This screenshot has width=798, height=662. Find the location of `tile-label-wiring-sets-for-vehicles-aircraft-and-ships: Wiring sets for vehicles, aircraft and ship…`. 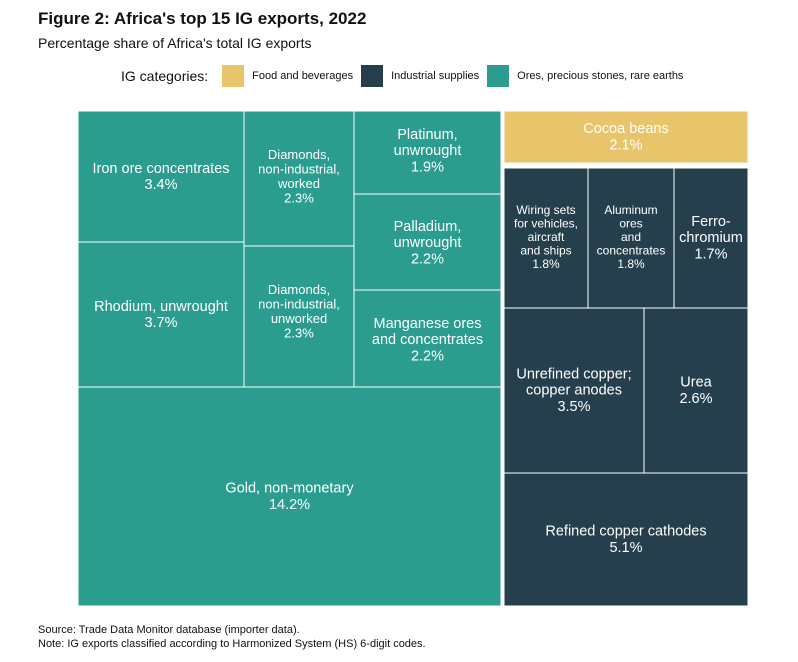

tile-label-wiring-sets-for-vehicles-aircraft-and-ships: Wiring sets for vehicles, aircraft and ship… is located at coordinates (546, 237).